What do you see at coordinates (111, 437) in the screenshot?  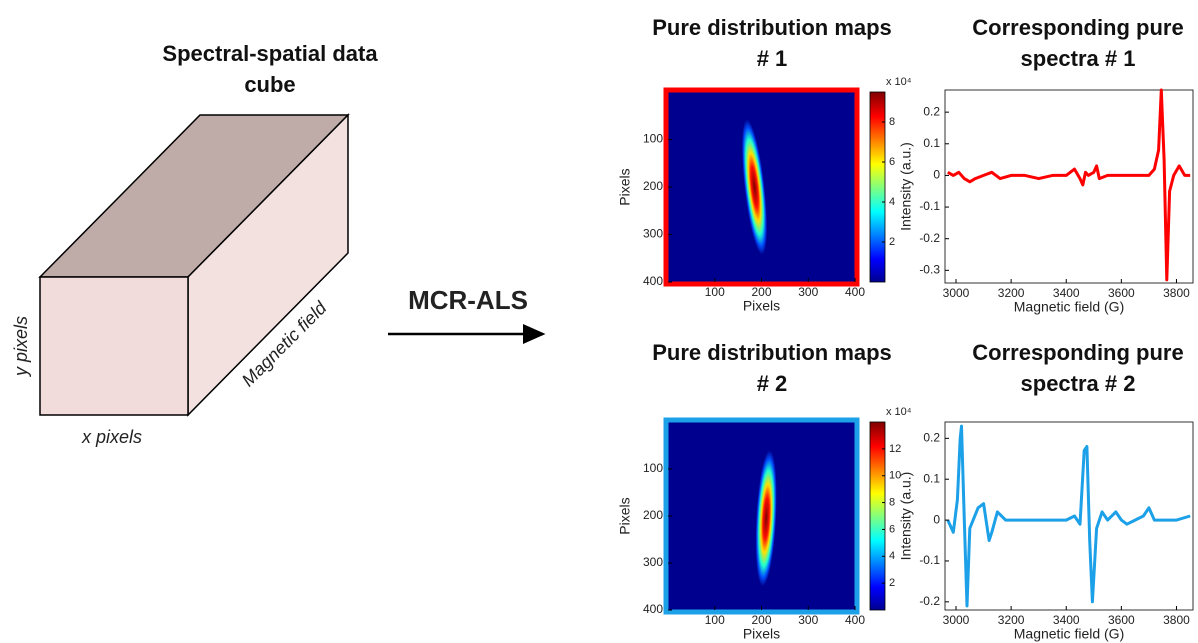 I see `x-axis-label: x pixels` at bounding box center [111, 437].